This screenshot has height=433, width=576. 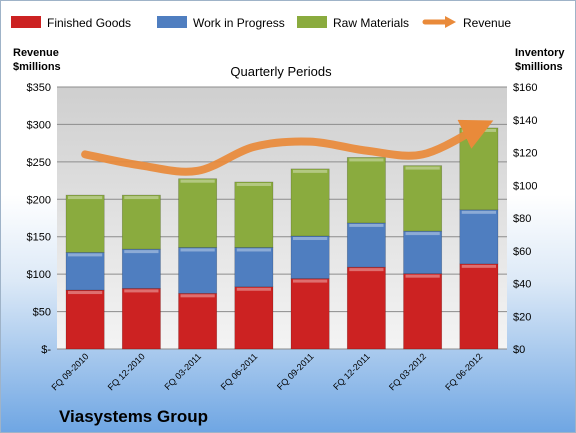 I want to click on right-tick-label: $120, so click(x=525, y=154).